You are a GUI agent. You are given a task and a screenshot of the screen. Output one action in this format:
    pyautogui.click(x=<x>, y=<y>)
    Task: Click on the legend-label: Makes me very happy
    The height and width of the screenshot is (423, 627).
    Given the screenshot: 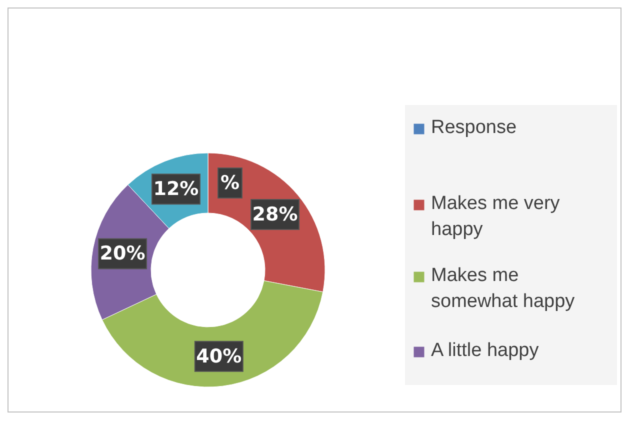 What is the action you would take?
    pyautogui.click(x=495, y=216)
    